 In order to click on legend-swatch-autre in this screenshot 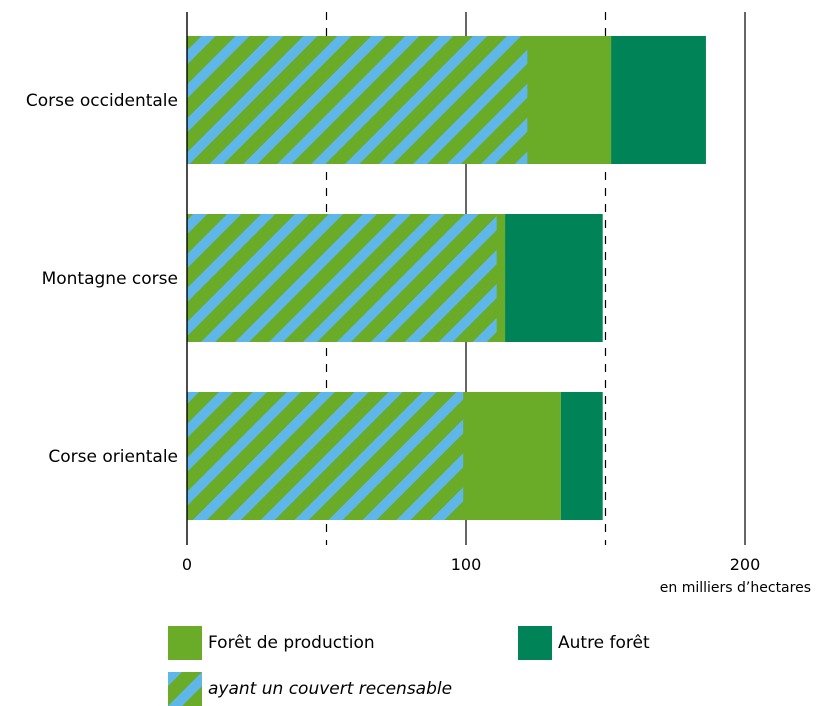, I will do `click(535, 643)`.